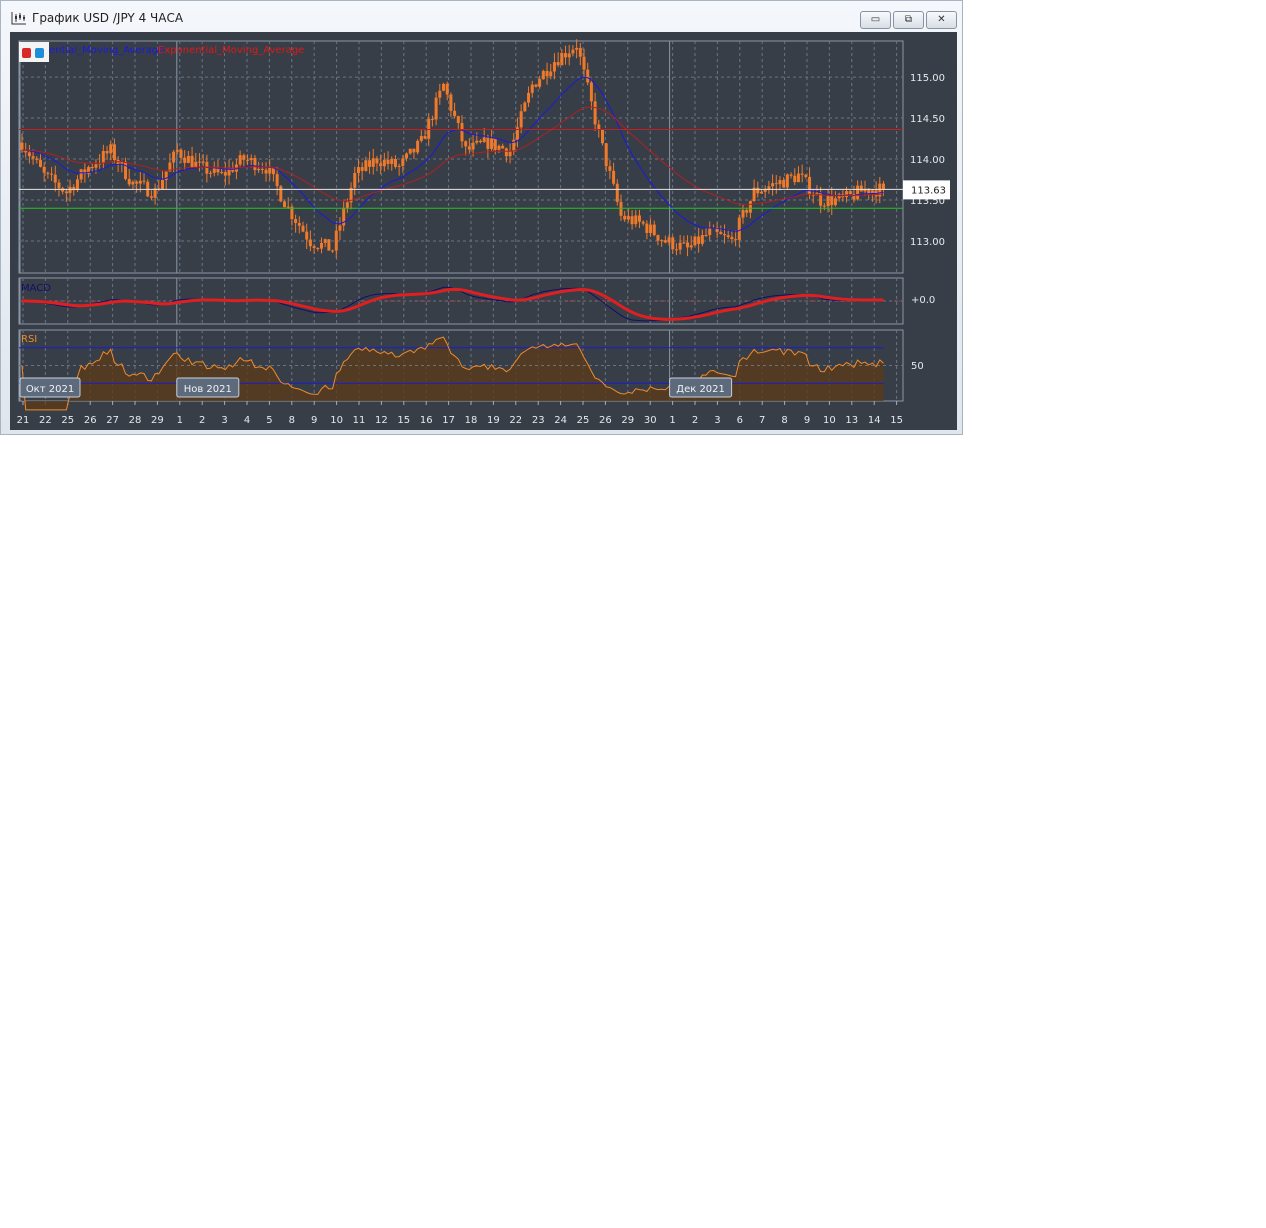  I want to click on month-label: Окт 2021, so click(50, 389).